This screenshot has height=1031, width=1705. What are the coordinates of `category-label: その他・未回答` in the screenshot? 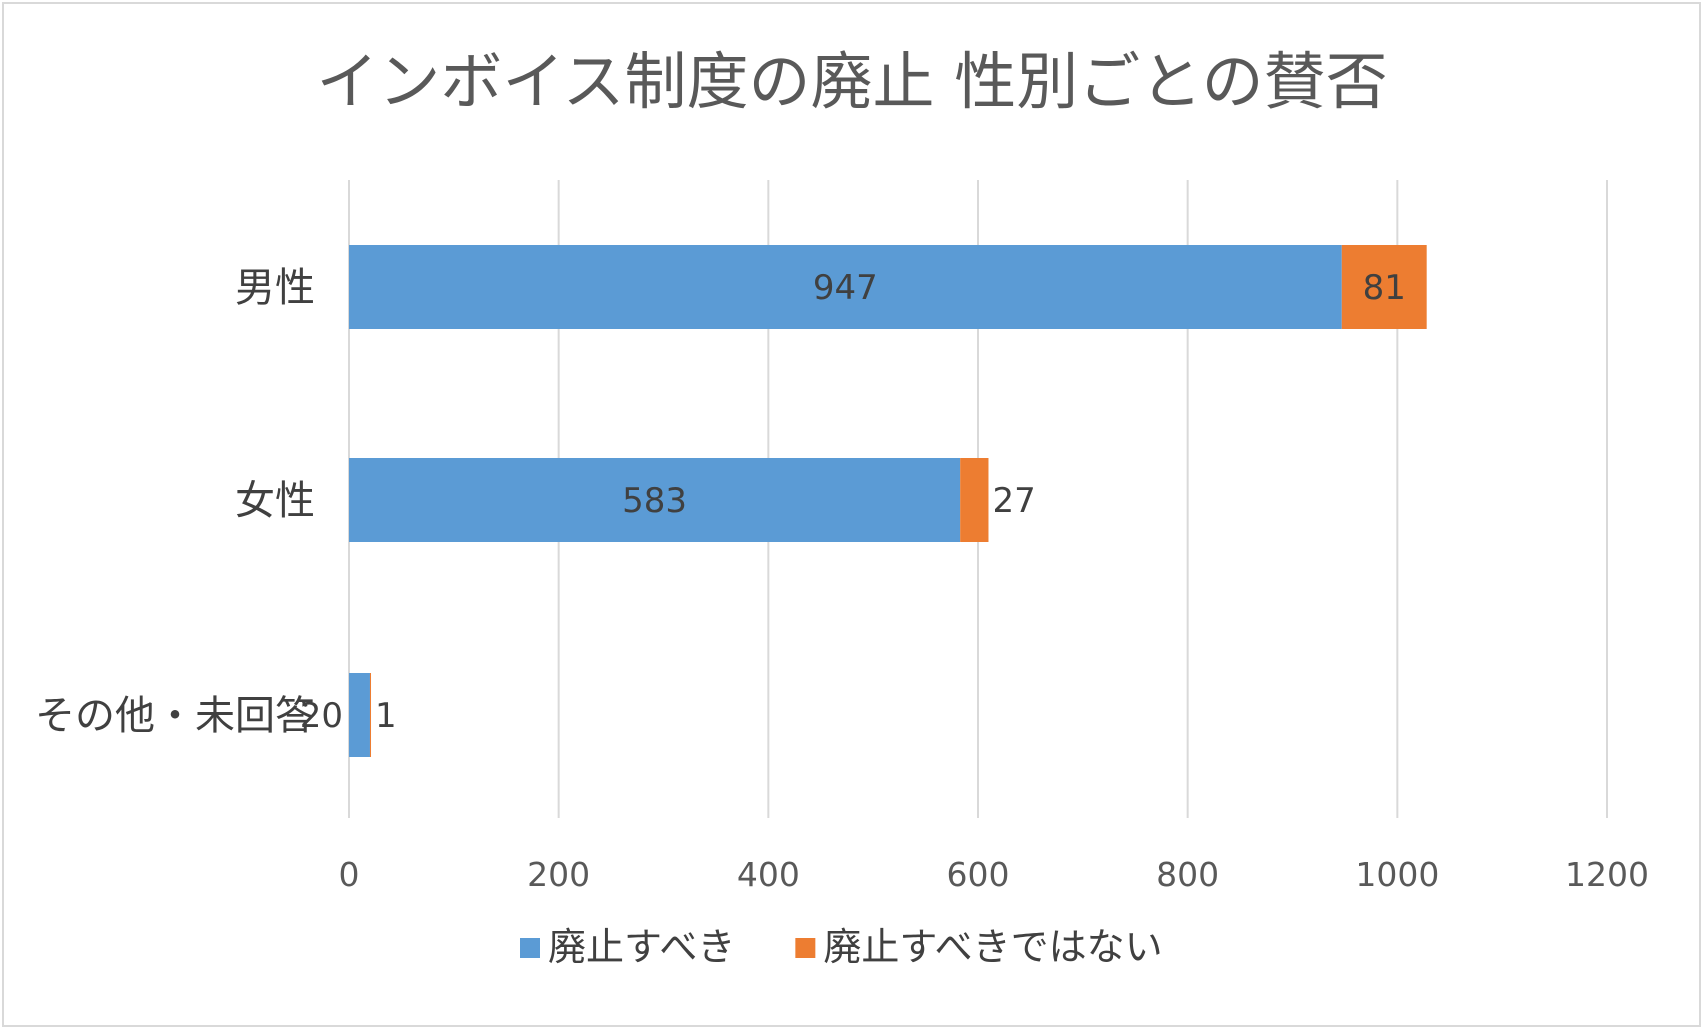 It's located at (175, 716).